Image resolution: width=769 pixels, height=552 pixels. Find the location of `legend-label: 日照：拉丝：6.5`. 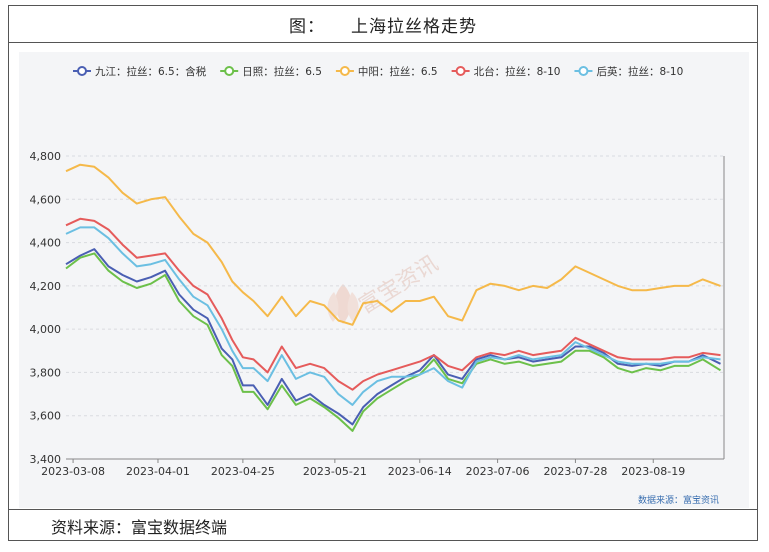

legend-label: 日照：拉丝：6.5 is located at coordinates (282, 71).